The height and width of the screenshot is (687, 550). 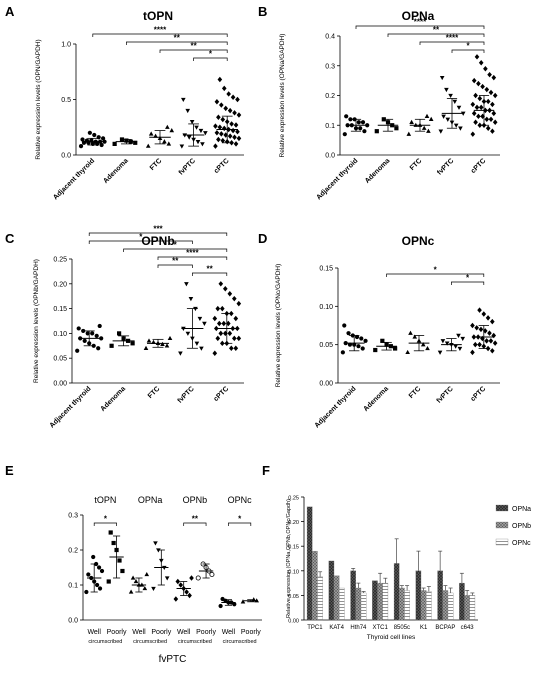 I want to click on chart-d-sig-label: *, so click(x=468, y=278).